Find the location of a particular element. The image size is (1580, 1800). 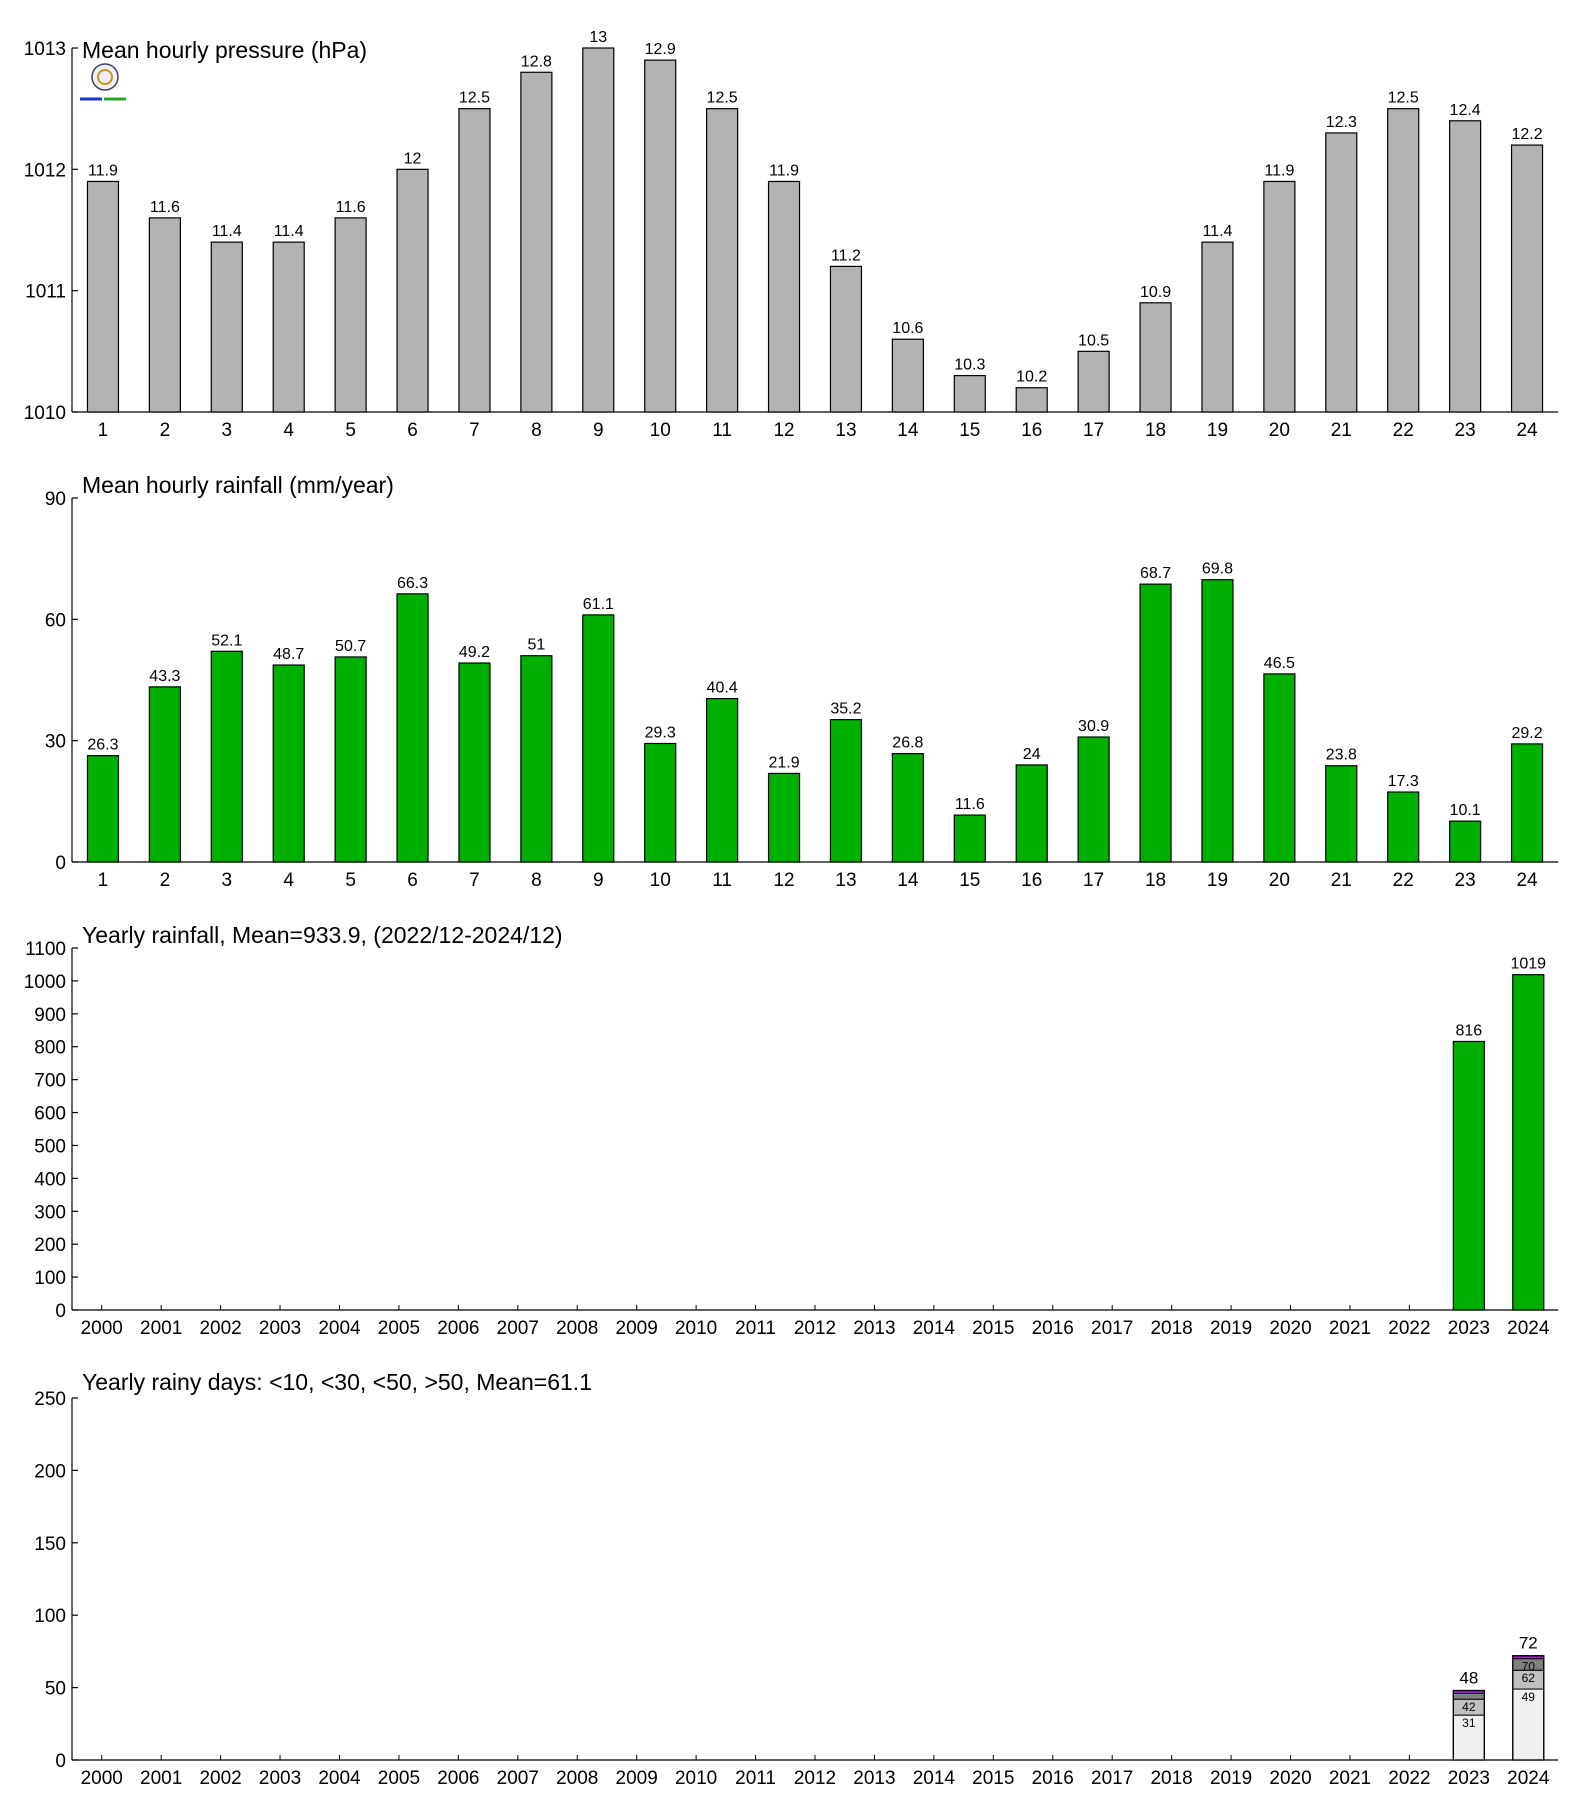

y-tick-label: 400 is located at coordinates (50, 1179).